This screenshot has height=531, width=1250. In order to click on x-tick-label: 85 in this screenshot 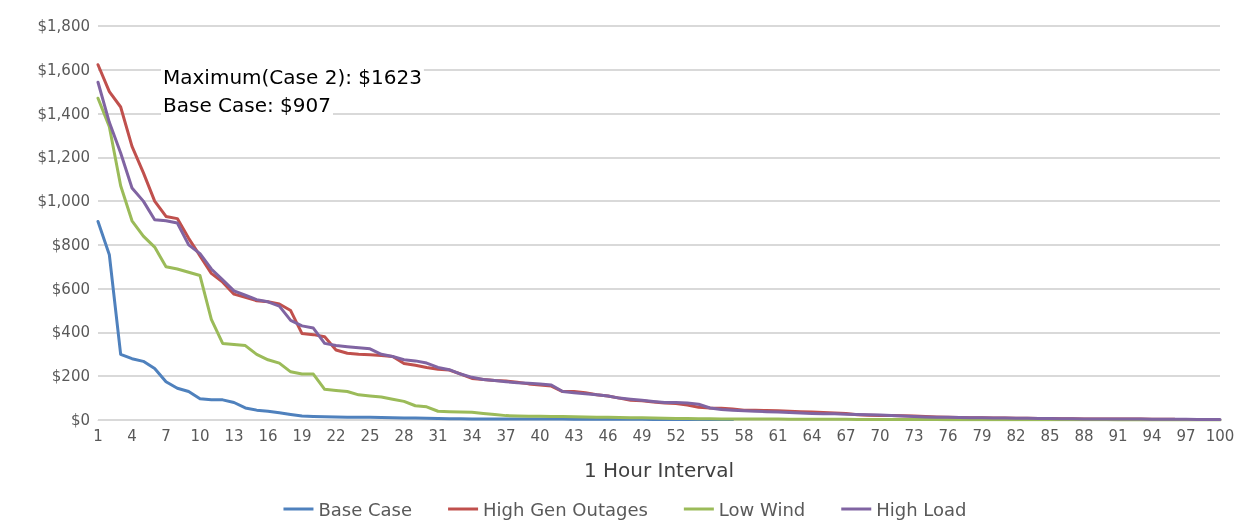, I will do `click(1050, 435)`.